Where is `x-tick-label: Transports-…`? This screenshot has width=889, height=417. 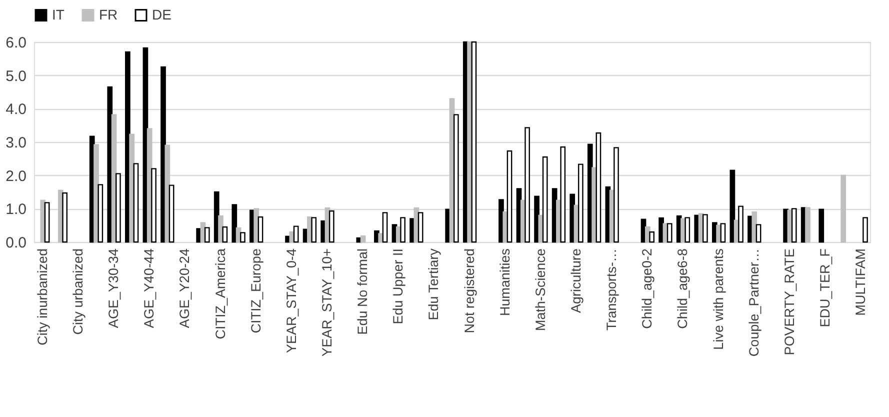
x-tick-label: Transports-… is located at coordinates (612, 289).